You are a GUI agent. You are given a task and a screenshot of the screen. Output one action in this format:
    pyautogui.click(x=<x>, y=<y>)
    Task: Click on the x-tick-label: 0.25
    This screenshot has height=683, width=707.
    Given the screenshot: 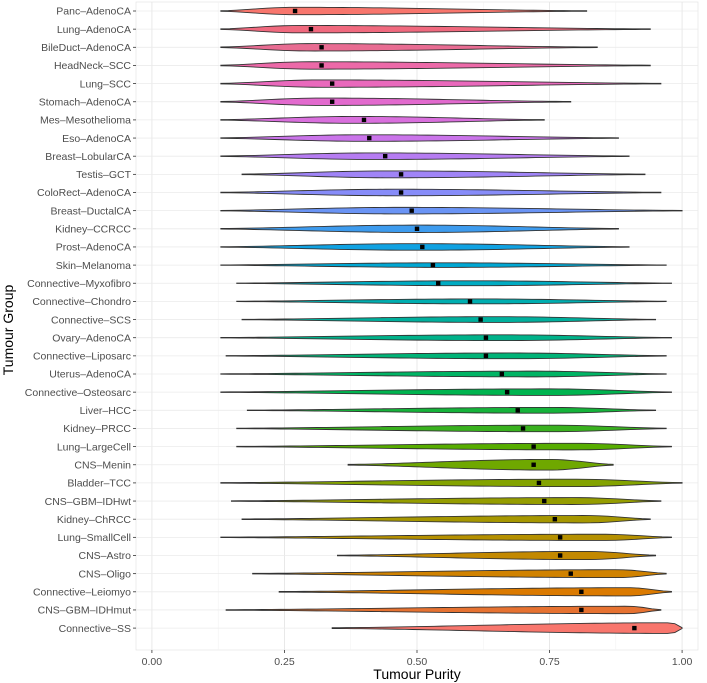 What is the action you would take?
    pyautogui.click(x=284, y=662)
    